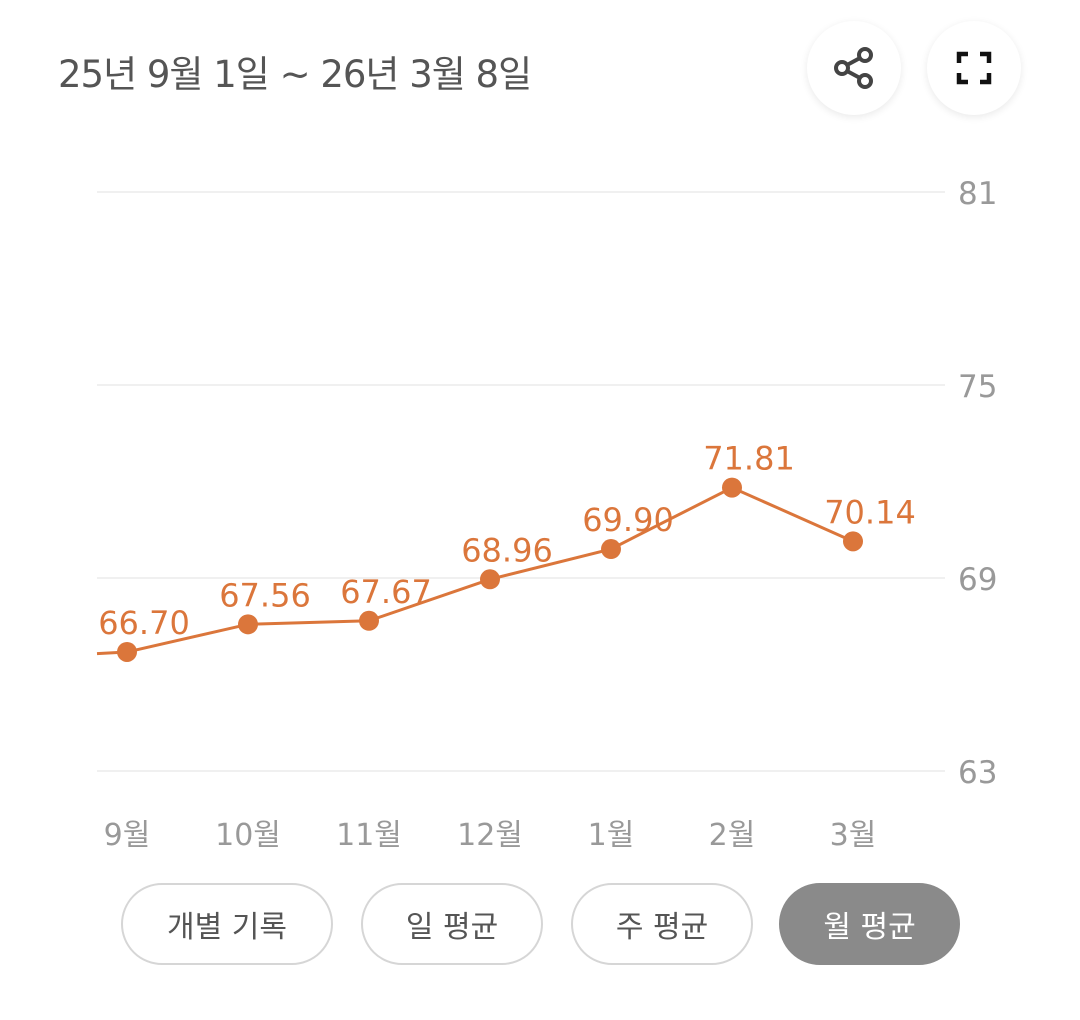 Image resolution: width=1080 pixels, height=1020 pixels. Describe the element at coordinates (475, 570) in the screenshot. I see `series-line` at that location.